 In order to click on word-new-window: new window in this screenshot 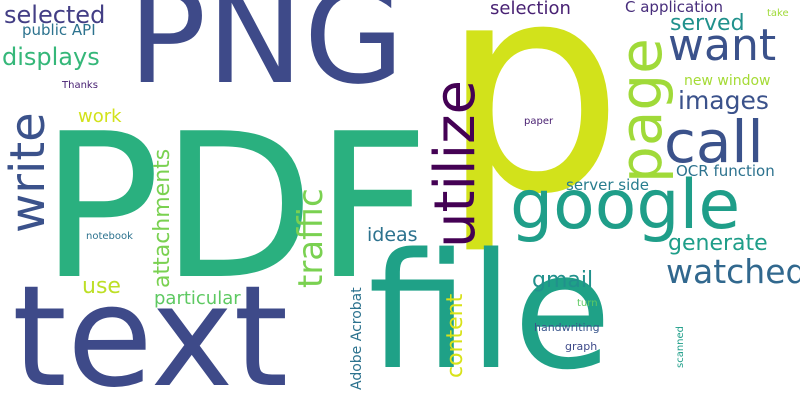, I will do `click(727, 81)`.